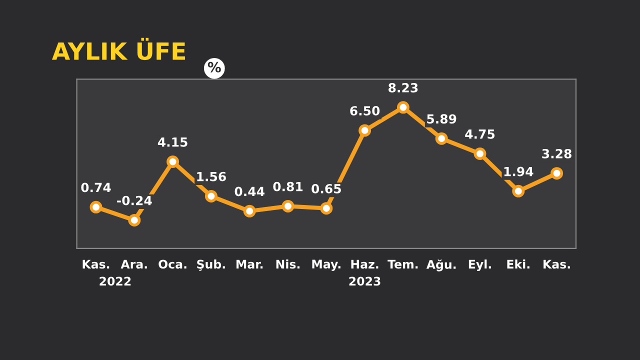  Describe the element at coordinates (518, 264) in the screenshot. I see `x-tick-label: Eki.` at that location.